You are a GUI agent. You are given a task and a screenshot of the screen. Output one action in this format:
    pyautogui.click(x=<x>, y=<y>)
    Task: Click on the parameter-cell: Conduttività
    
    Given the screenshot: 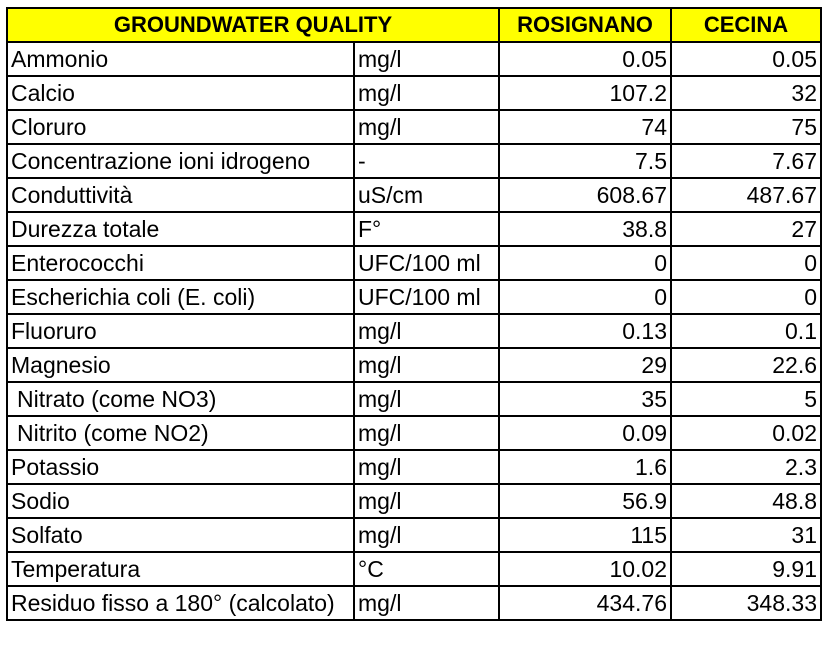 What is the action you would take?
    pyautogui.click(x=180, y=195)
    